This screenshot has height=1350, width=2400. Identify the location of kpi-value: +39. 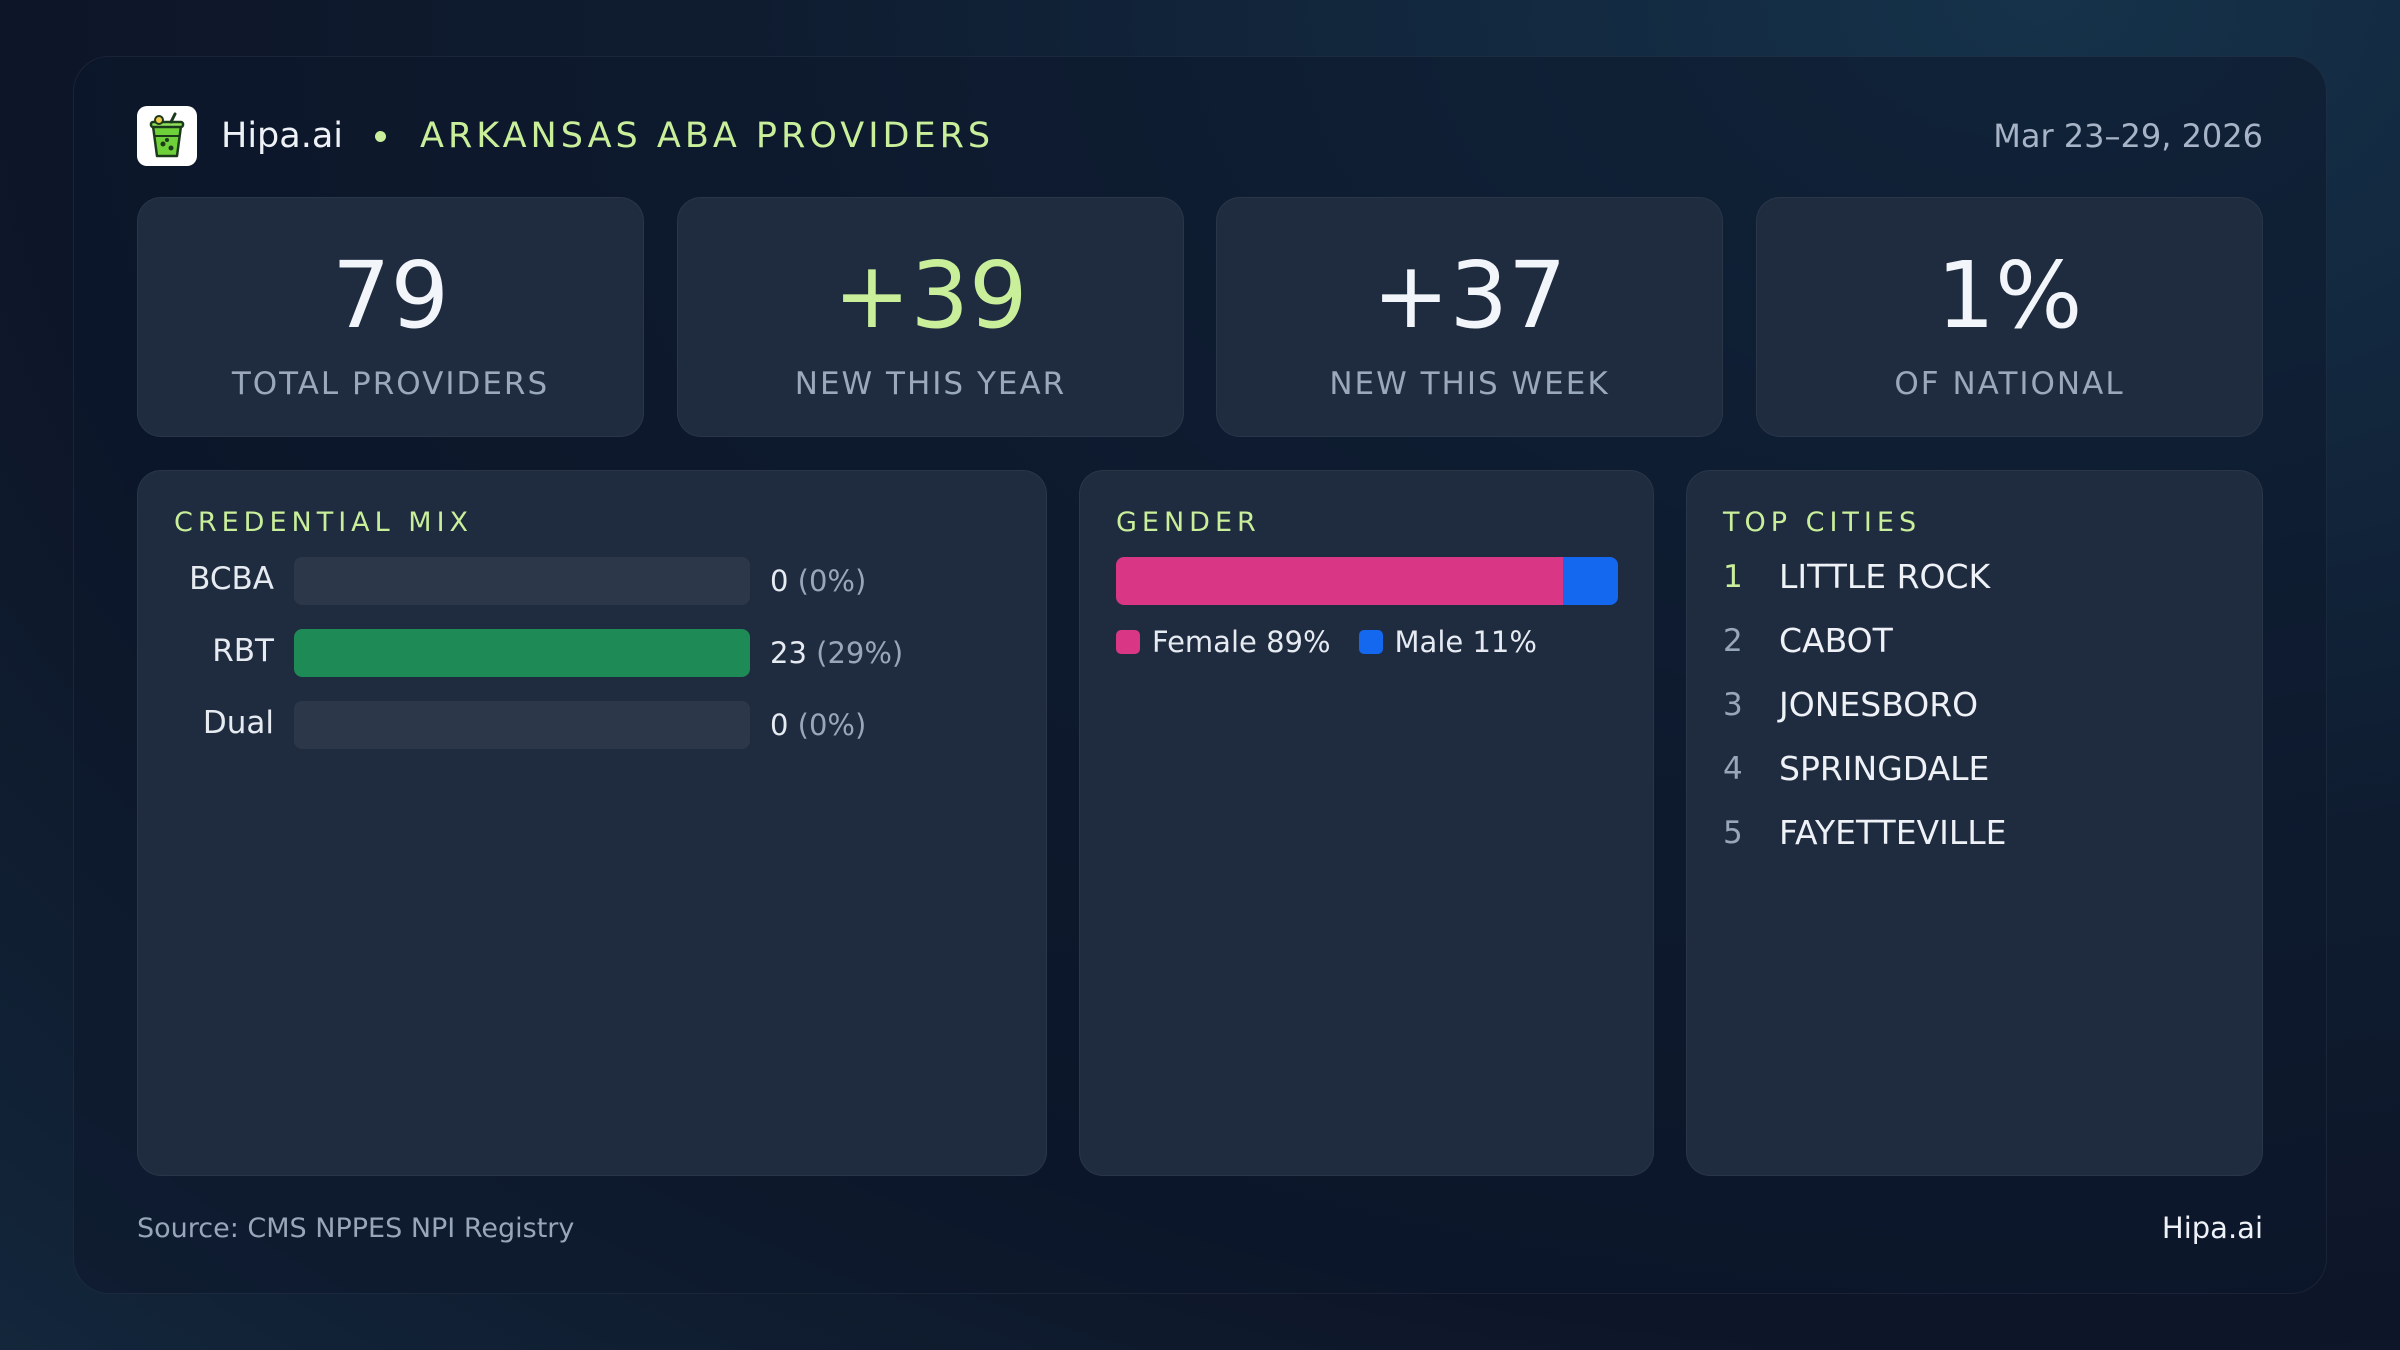
(930, 295).